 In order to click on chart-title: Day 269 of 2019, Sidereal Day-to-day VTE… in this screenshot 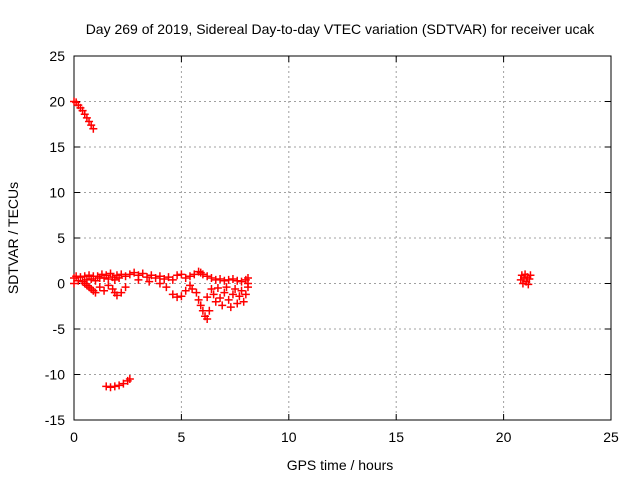, I will do `click(341, 29)`.